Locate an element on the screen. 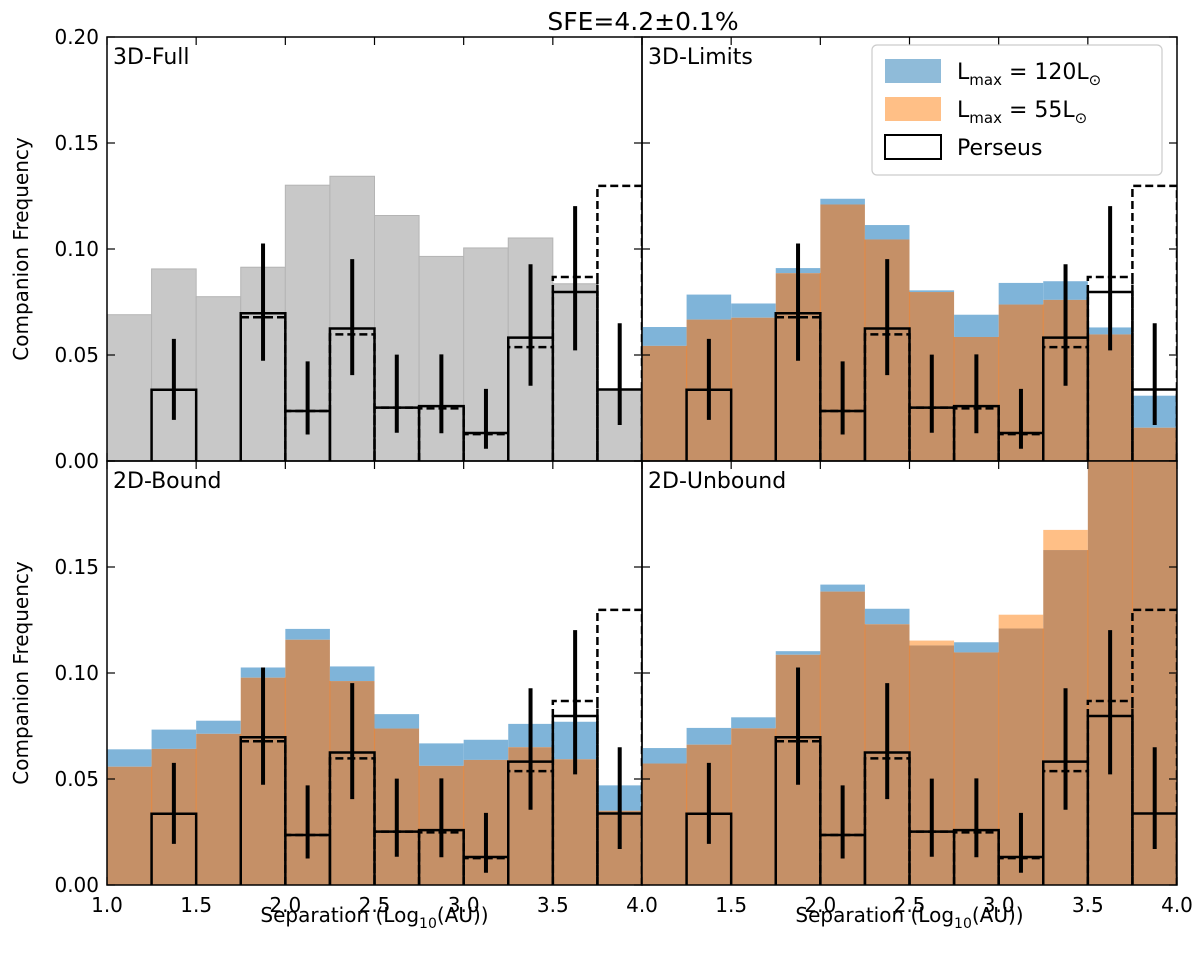 The image size is (1200, 963). legend-label-part: = 55L is located at coordinates (1038, 110).